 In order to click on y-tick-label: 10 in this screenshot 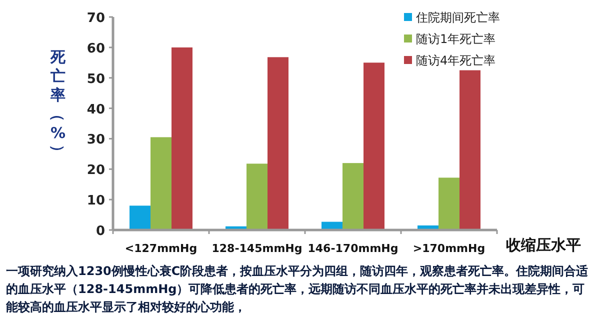, I will do `click(95, 201)`.